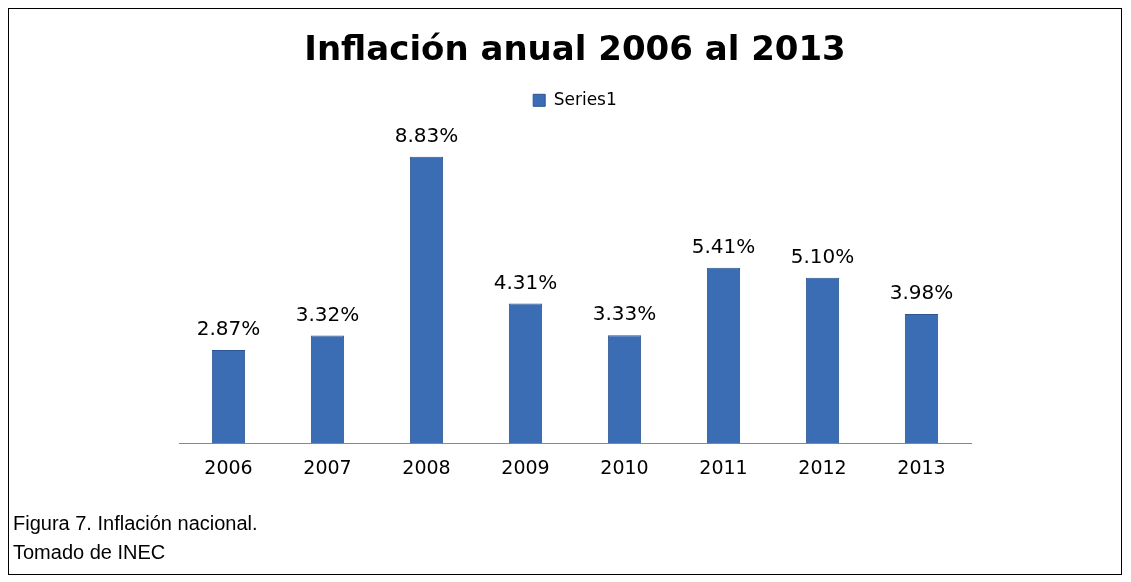 This screenshot has height=582, width=1131. What do you see at coordinates (585, 98) in the screenshot?
I see `legend-label: Series1` at bounding box center [585, 98].